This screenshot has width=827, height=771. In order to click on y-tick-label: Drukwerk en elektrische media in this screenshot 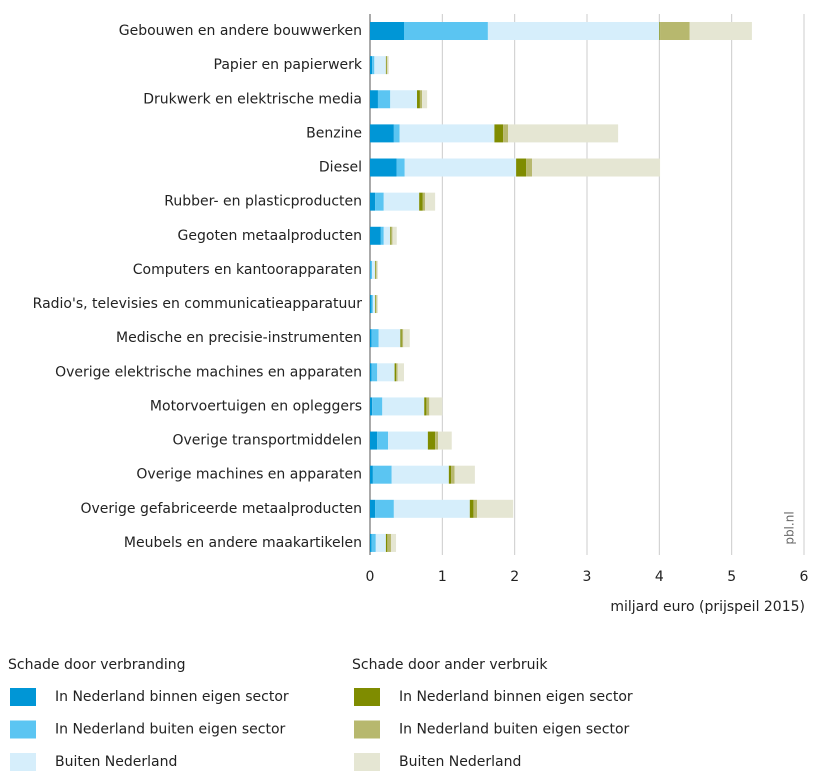, I will do `click(252, 99)`.